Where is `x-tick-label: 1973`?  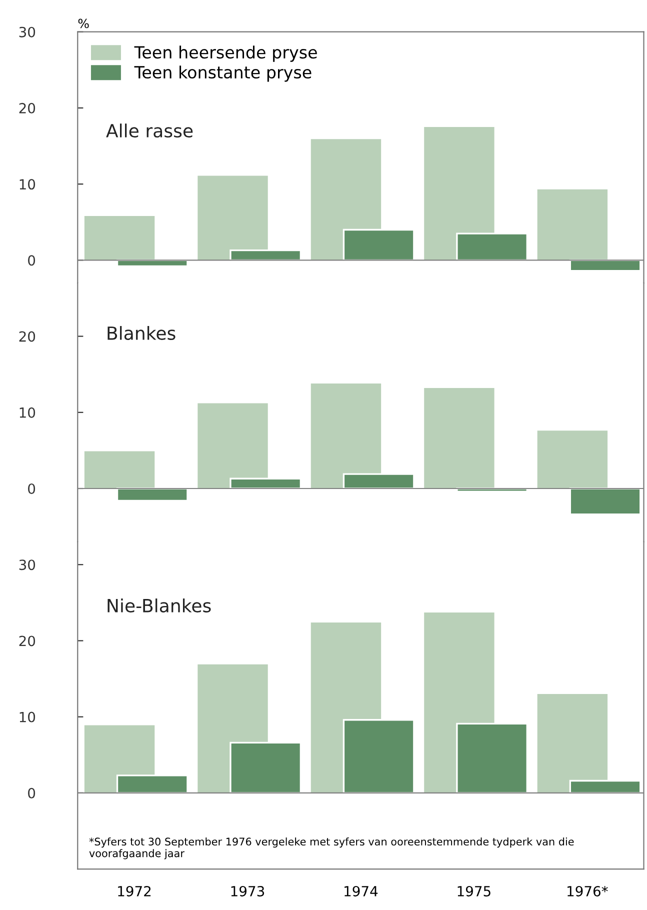 x-tick-label: 1973 is located at coordinates (247, 891).